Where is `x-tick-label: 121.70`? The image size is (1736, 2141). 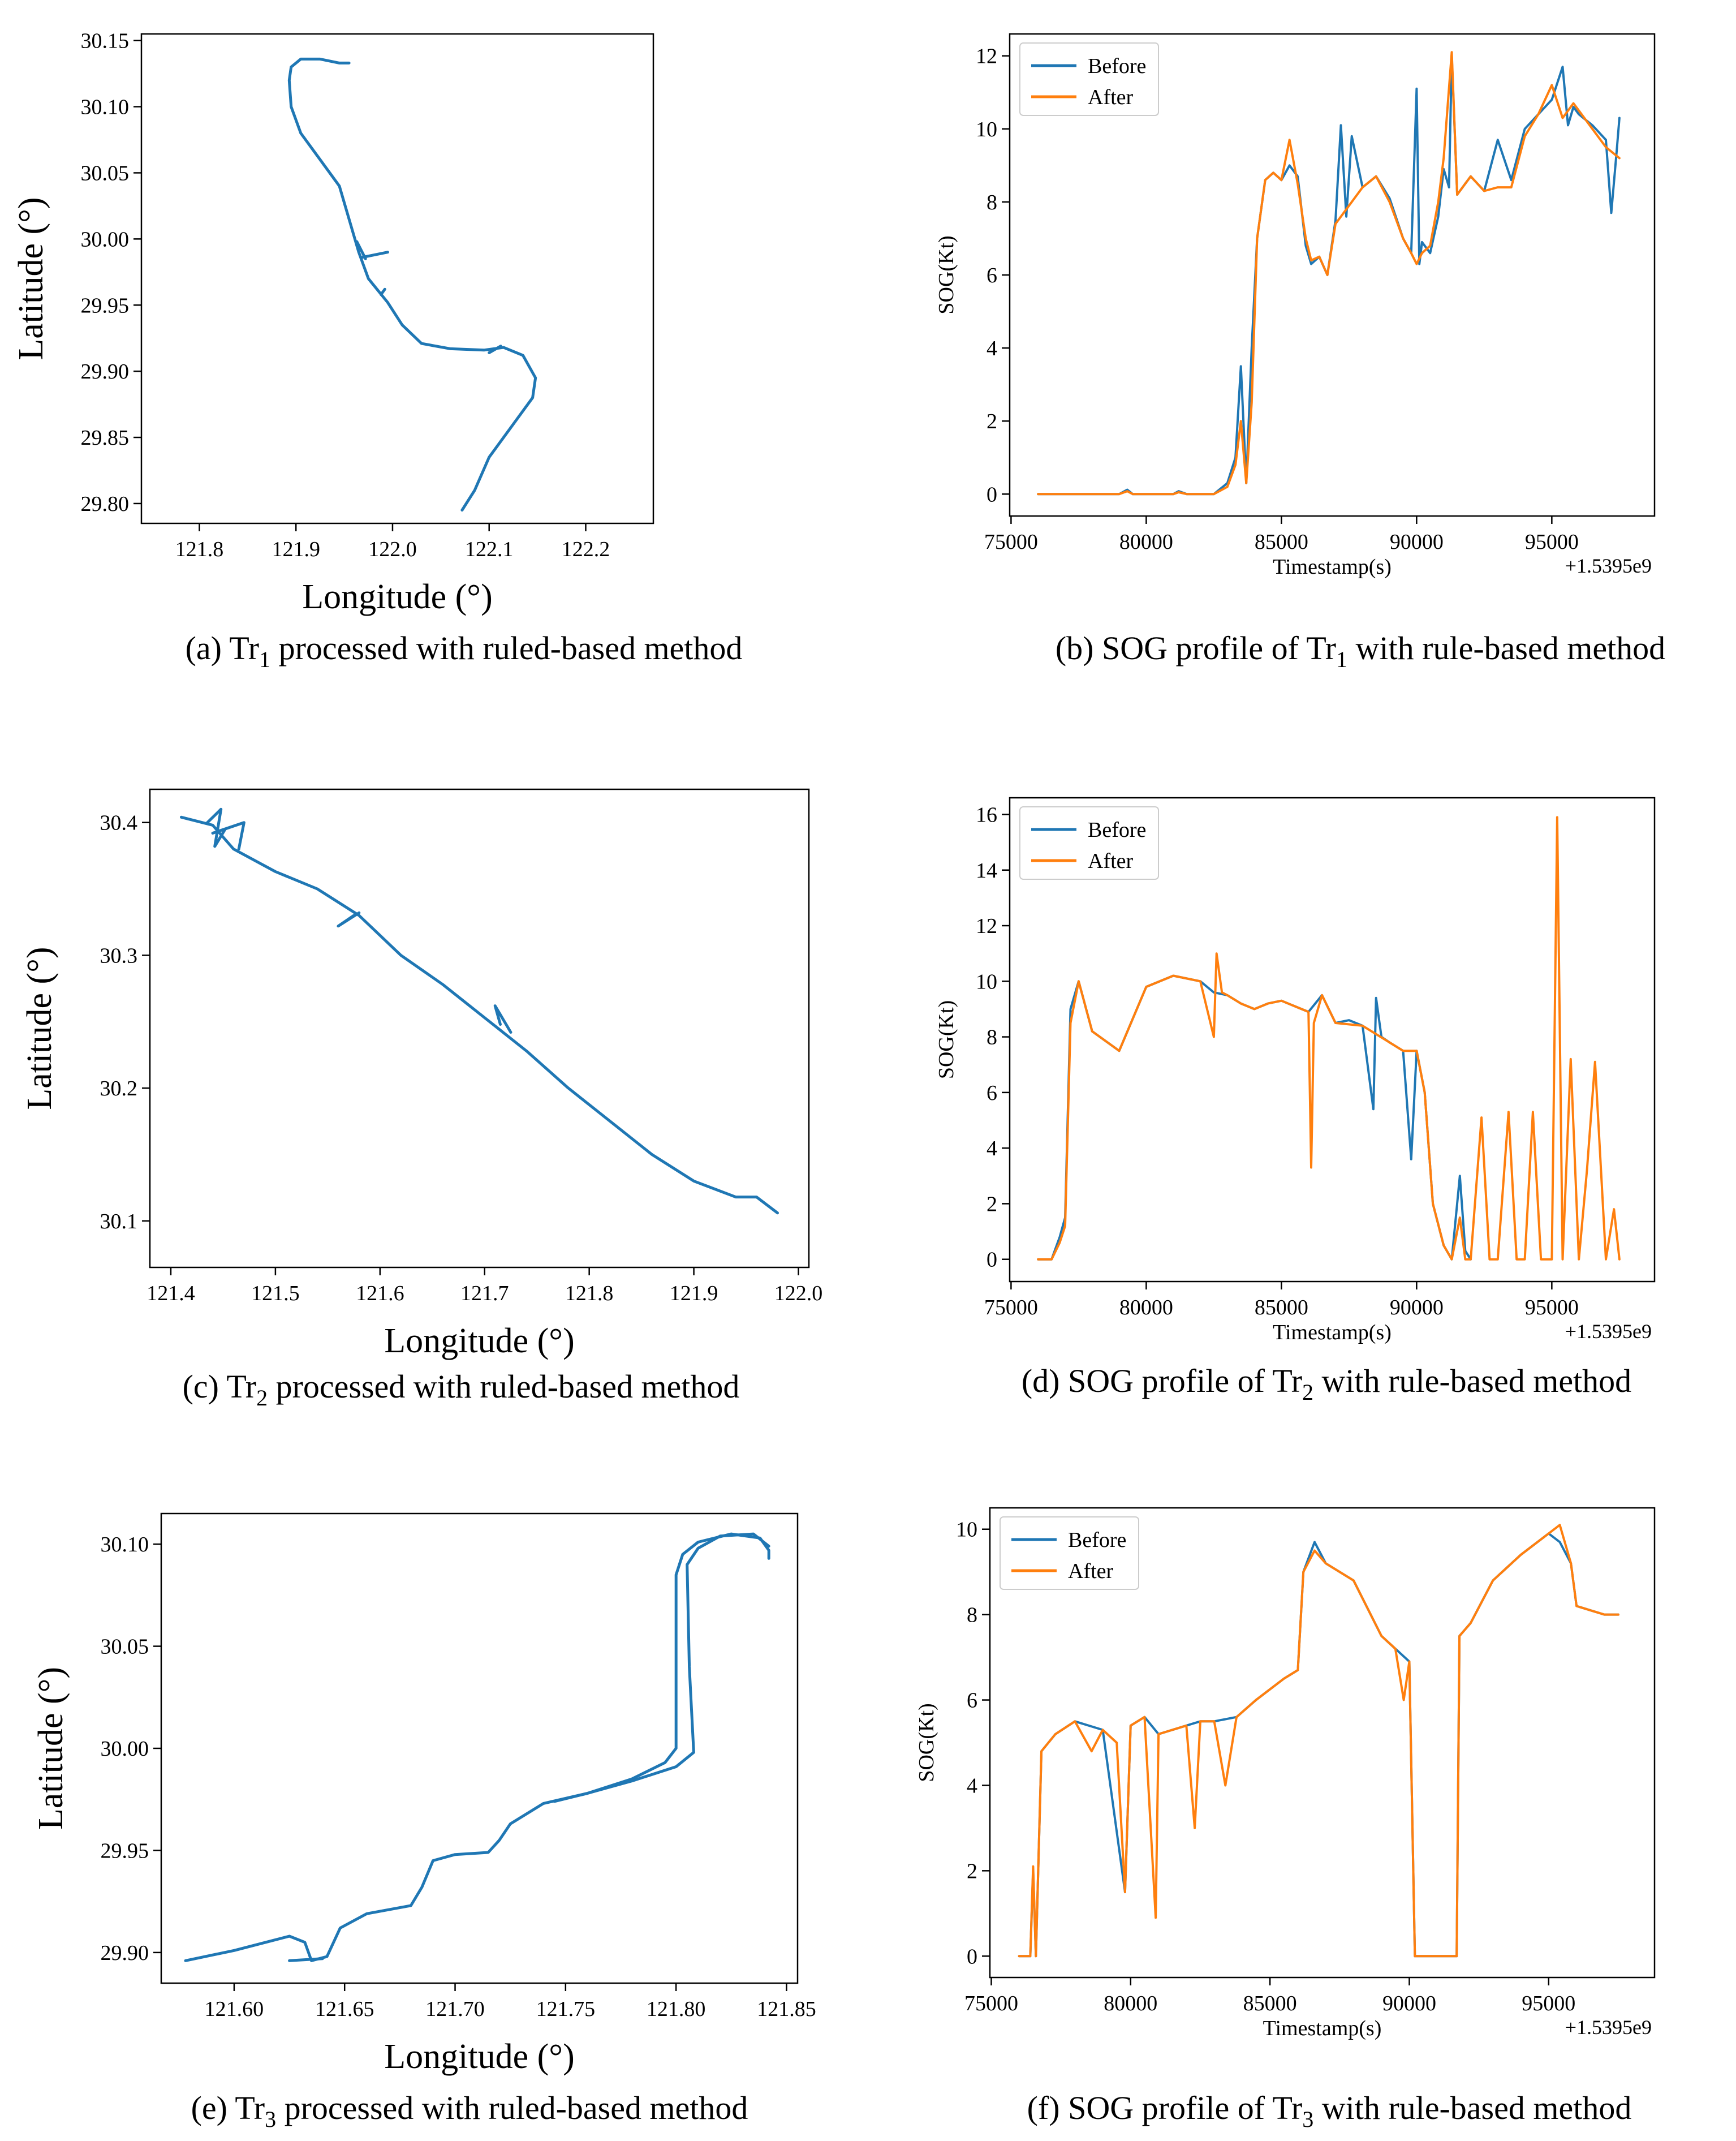 x-tick-label: 121.70 is located at coordinates (455, 2009).